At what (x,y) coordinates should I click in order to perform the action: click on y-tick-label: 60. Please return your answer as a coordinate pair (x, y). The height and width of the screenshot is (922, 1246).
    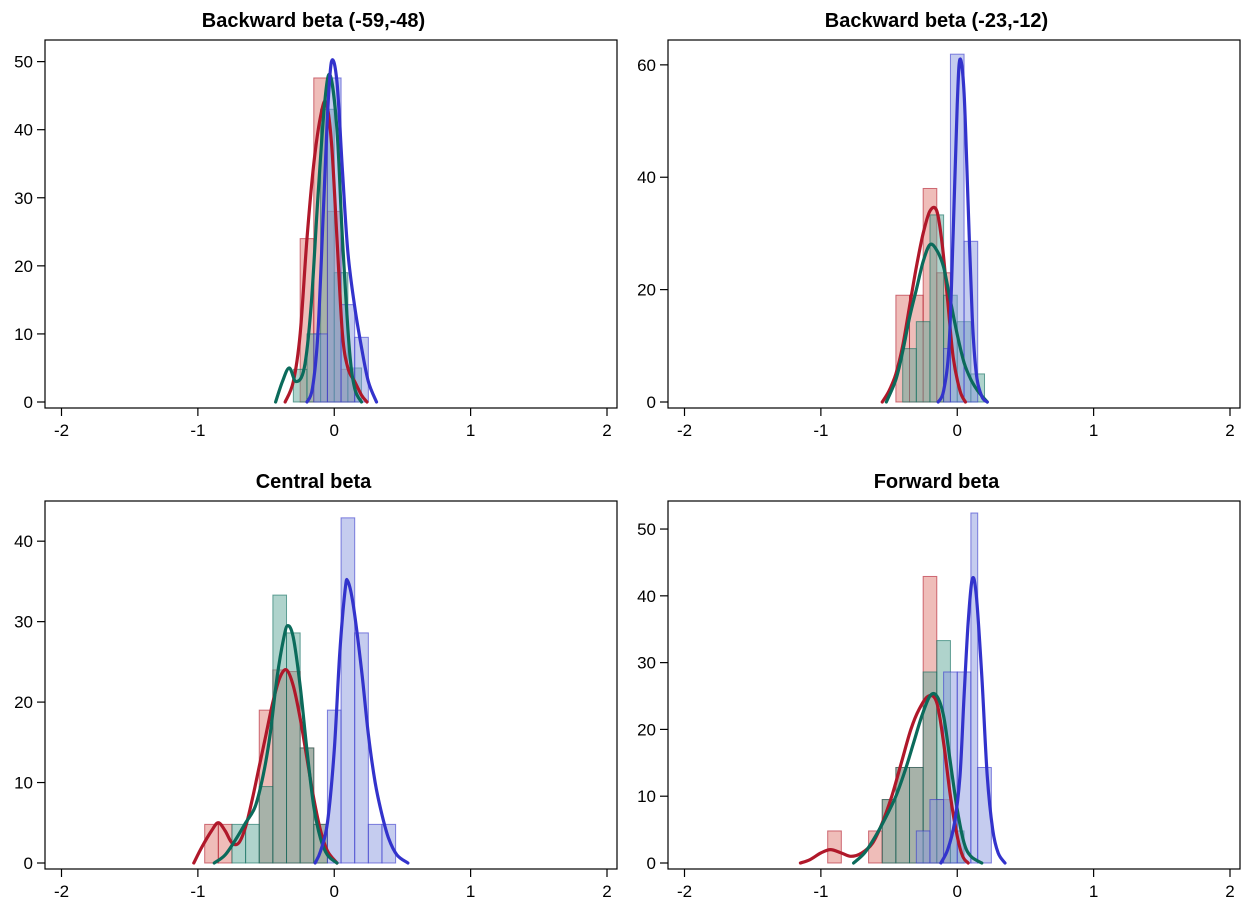
    Looking at the image, I should click on (646, 65).